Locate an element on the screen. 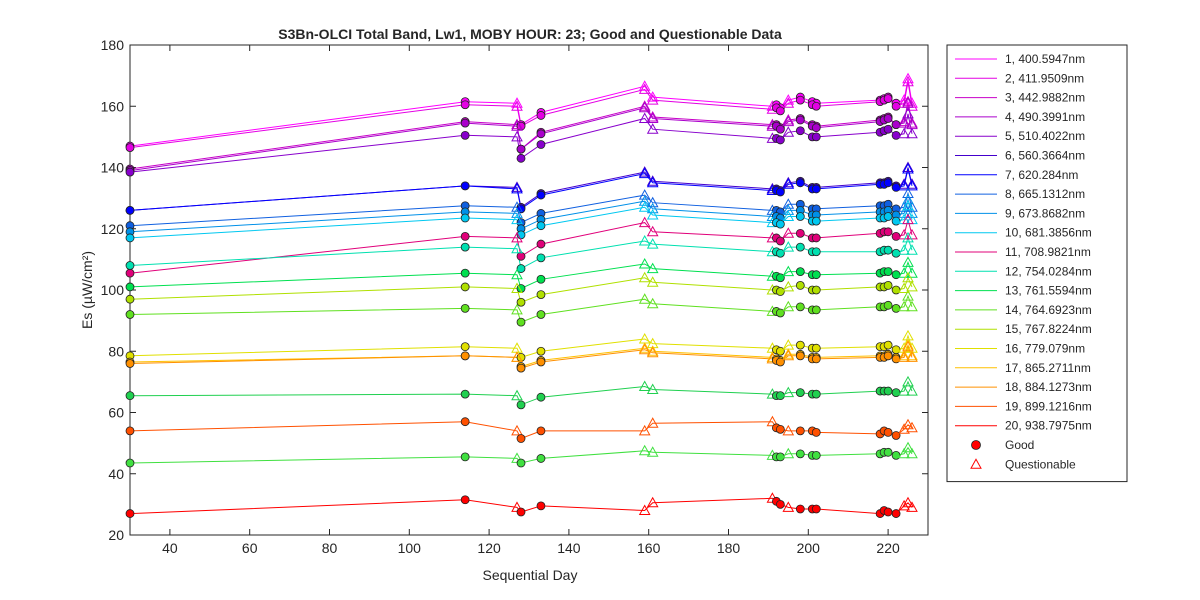 The image size is (1200, 600). legend-good-label: Good is located at coordinates (1019, 445).